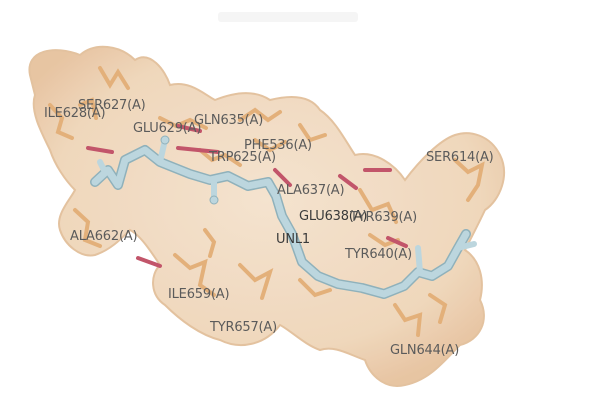 The width and height of the screenshot is (603, 409). I want to click on residue-label-tyr640: TYR640(A), so click(378, 254).